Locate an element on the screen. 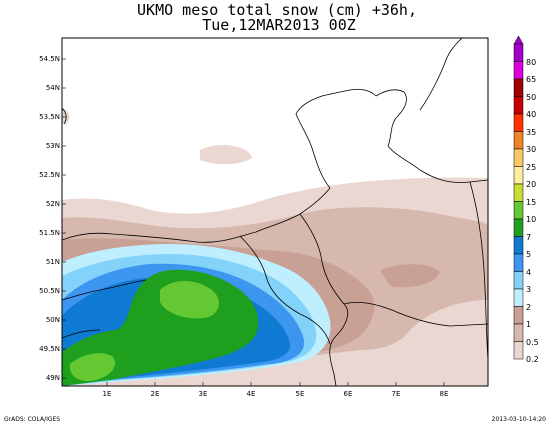 This screenshot has height=425, width=550. lat-label: 51N is located at coordinates (52, 262).